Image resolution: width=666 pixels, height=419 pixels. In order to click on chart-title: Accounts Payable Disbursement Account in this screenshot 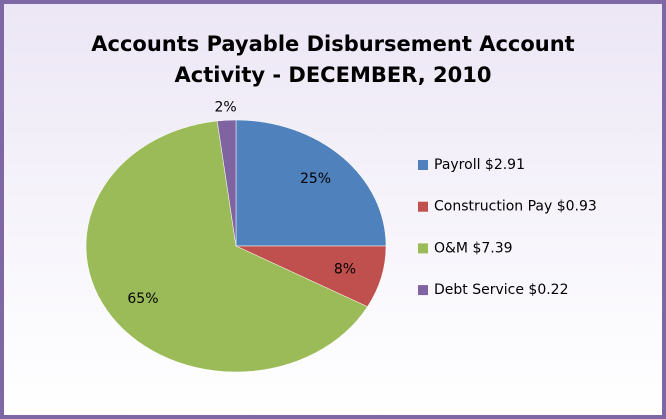, I will do `click(332, 44)`.